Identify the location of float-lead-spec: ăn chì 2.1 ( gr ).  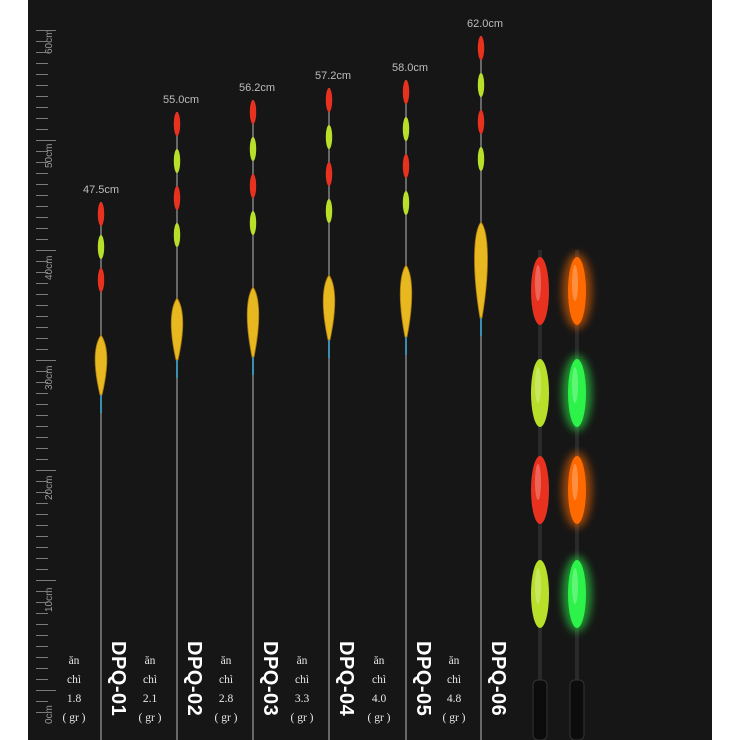
(150, 690).